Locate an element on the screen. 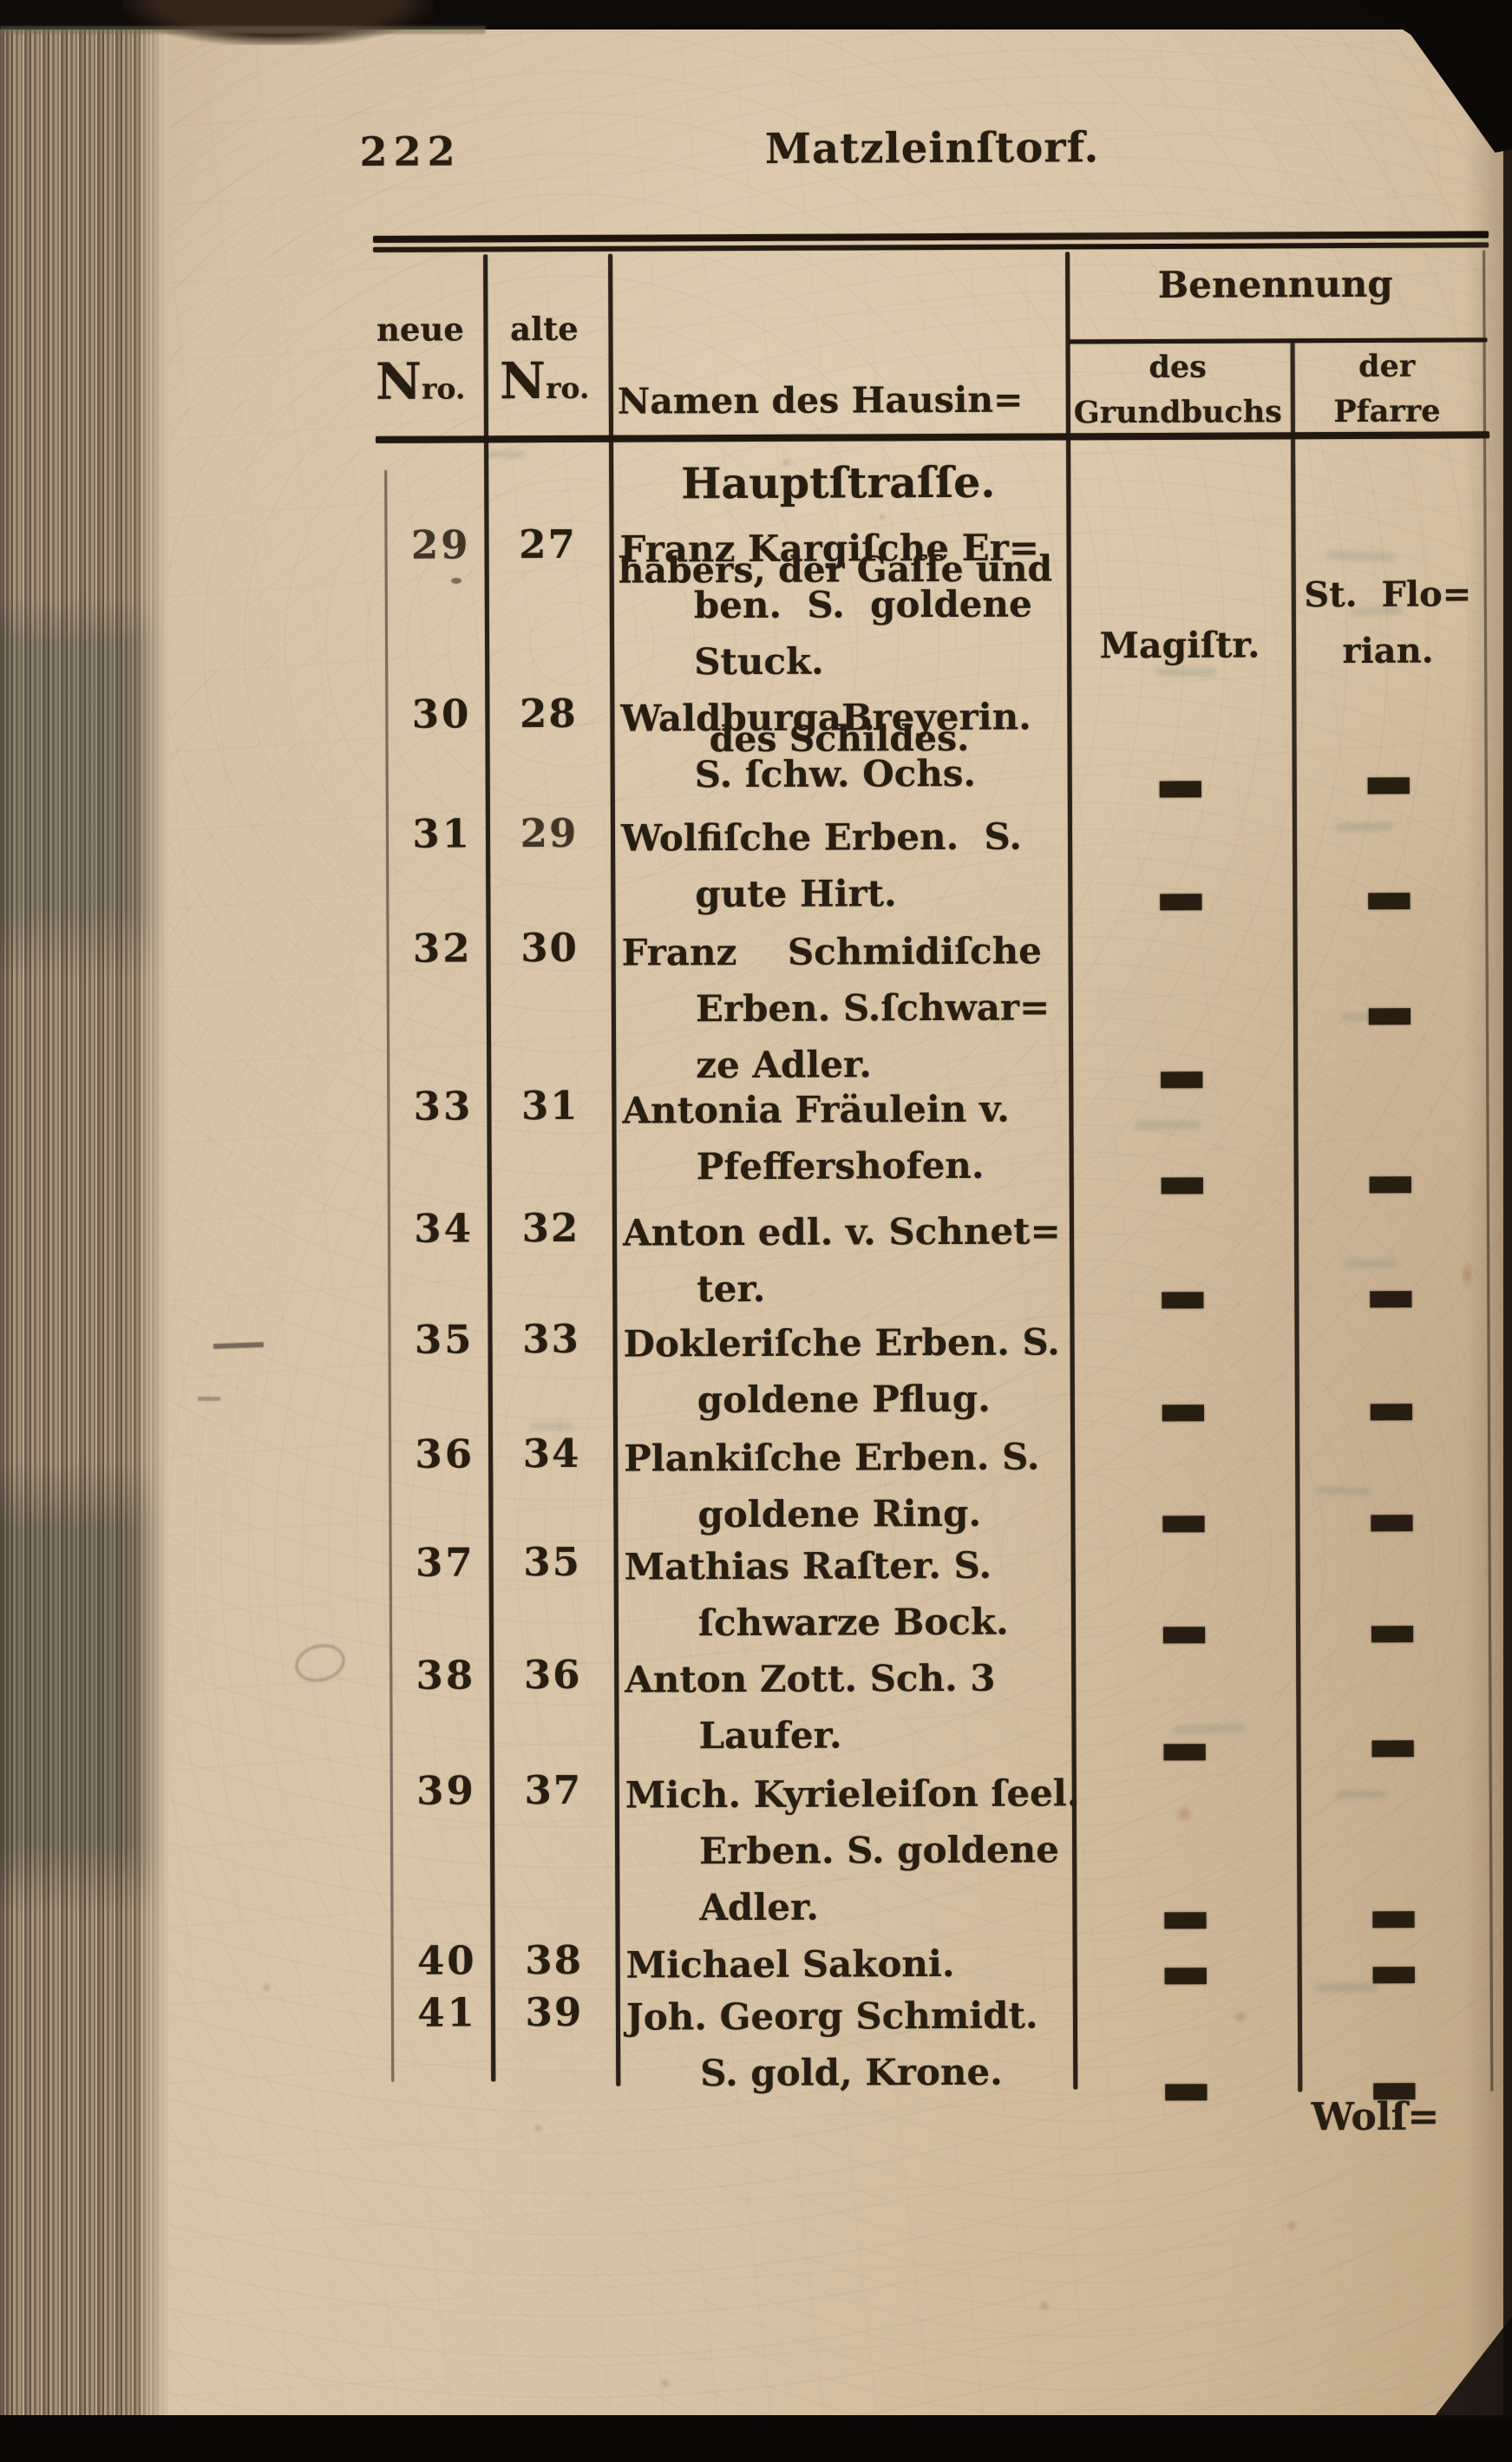 The image size is (1512, 2462). cell-grundbuch: — is located at coordinates (1186, 2080).